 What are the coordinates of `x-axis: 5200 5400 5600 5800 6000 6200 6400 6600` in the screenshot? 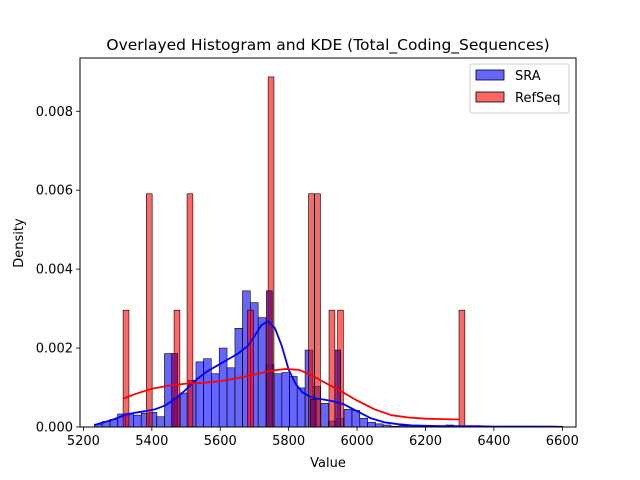 It's located at (323, 438).